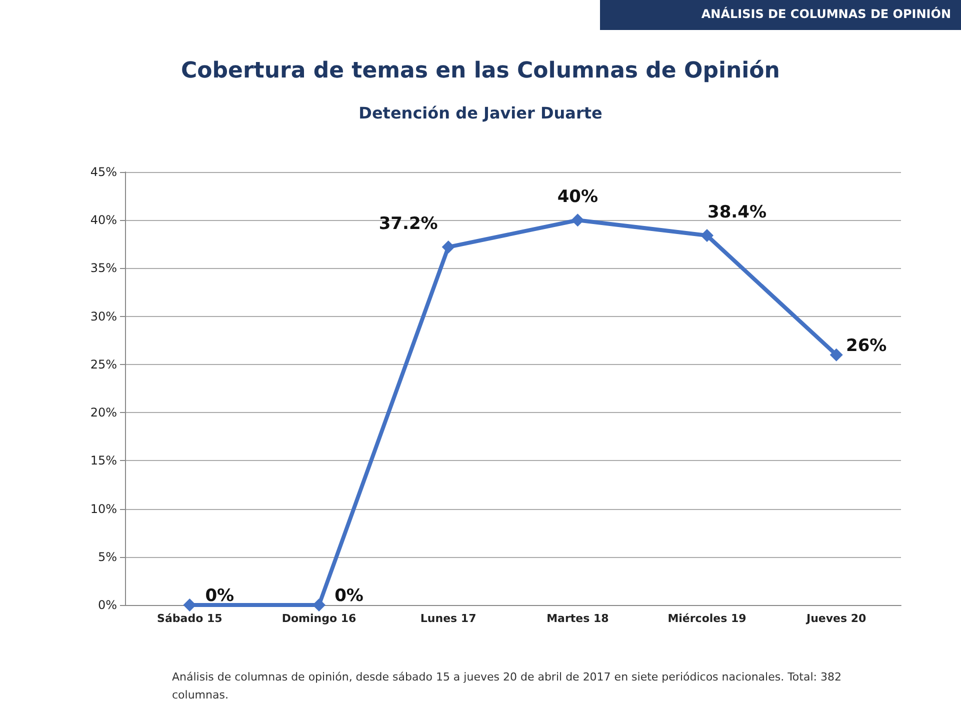 Image resolution: width=961 pixels, height=728 pixels. Describe the element at coordinates (319, 618) in the screenshot. I see `x-tick-label: Domingo 16` at that location.